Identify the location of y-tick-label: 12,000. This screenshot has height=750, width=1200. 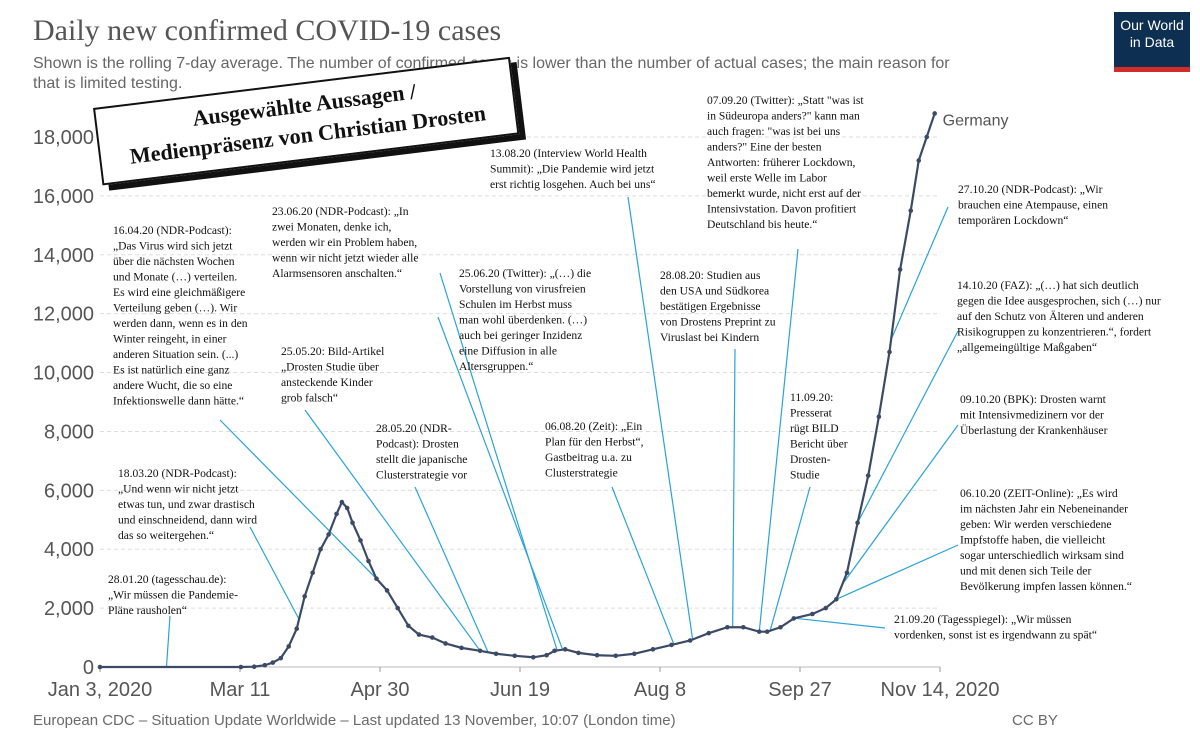
(63, 315).